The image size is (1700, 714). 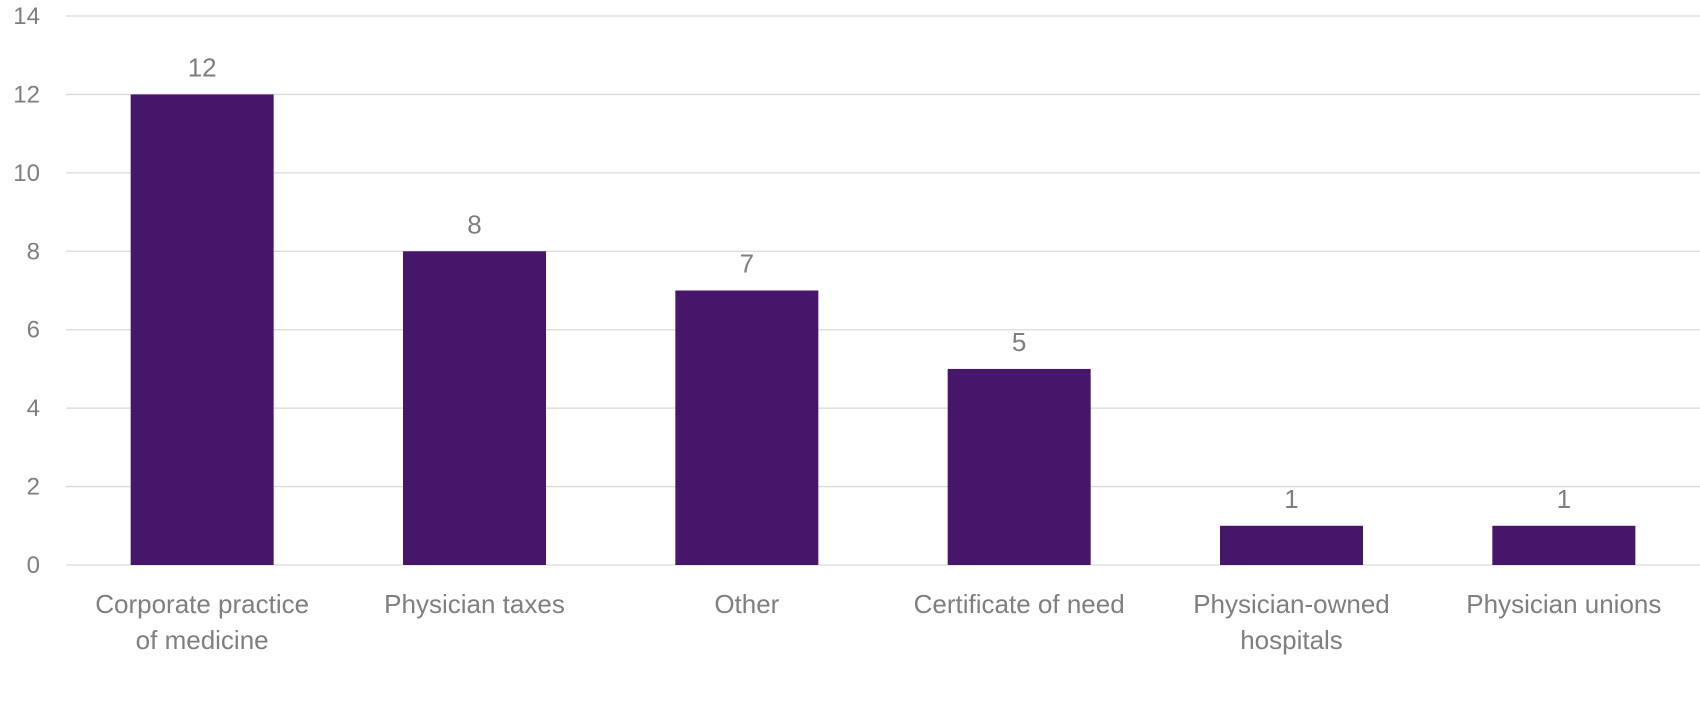 I want to click on data-label: 12, so click(x=202, y=67).